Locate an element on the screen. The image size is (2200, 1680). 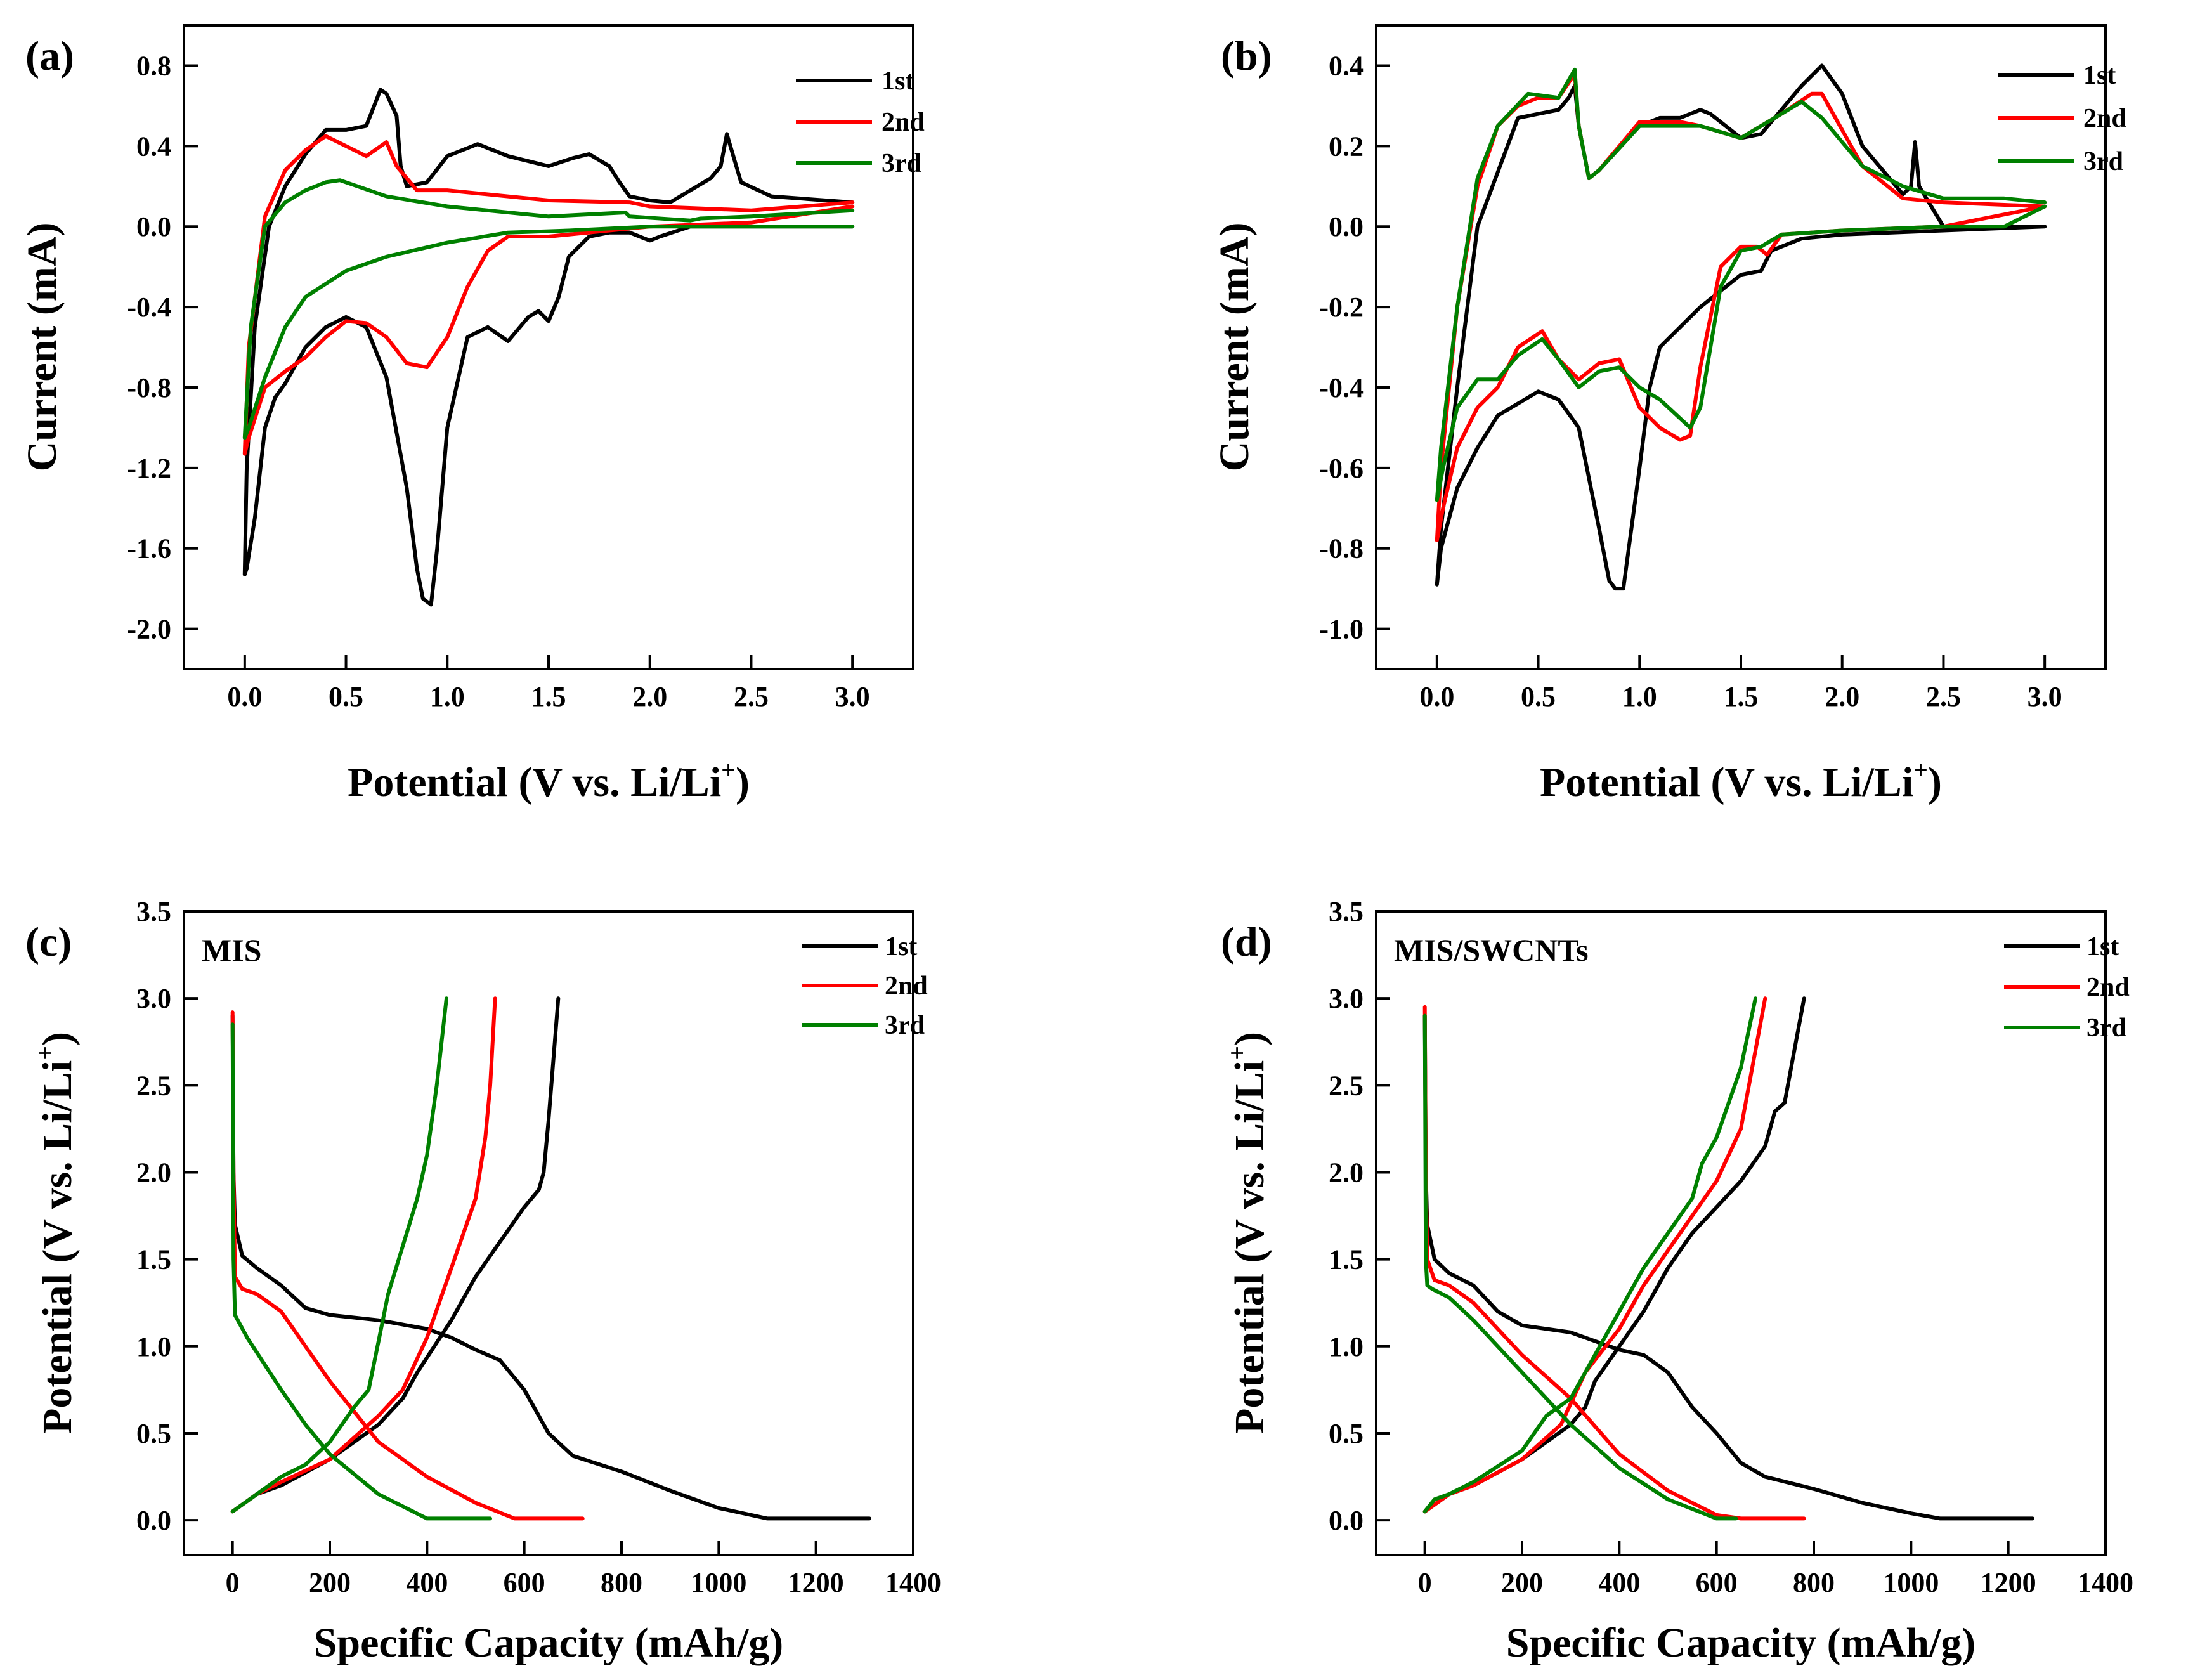
y-tick-label-b: -1.0 is located at coordinates (1341, 629).